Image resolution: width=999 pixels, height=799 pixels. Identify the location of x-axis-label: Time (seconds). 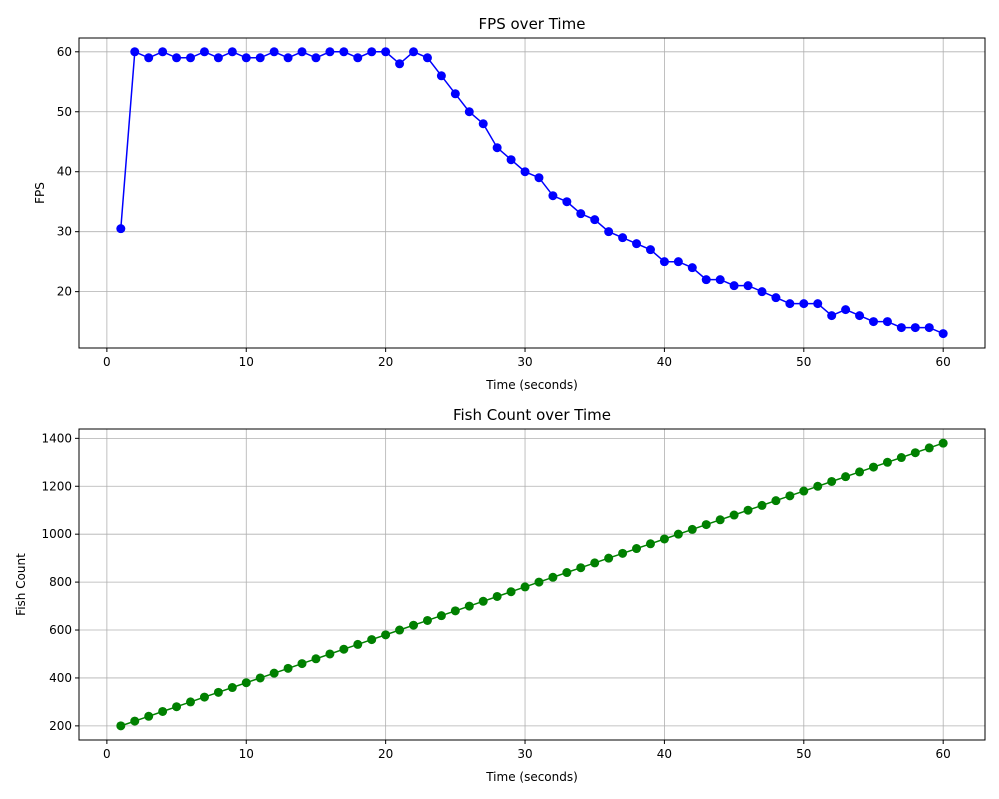
(531, 385).